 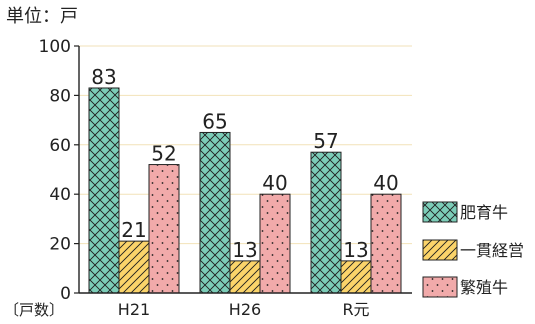 What do you see at coordinates (163, 154) in the screenshot?
I see `data-label: 52` at bounding box center [163, 154].